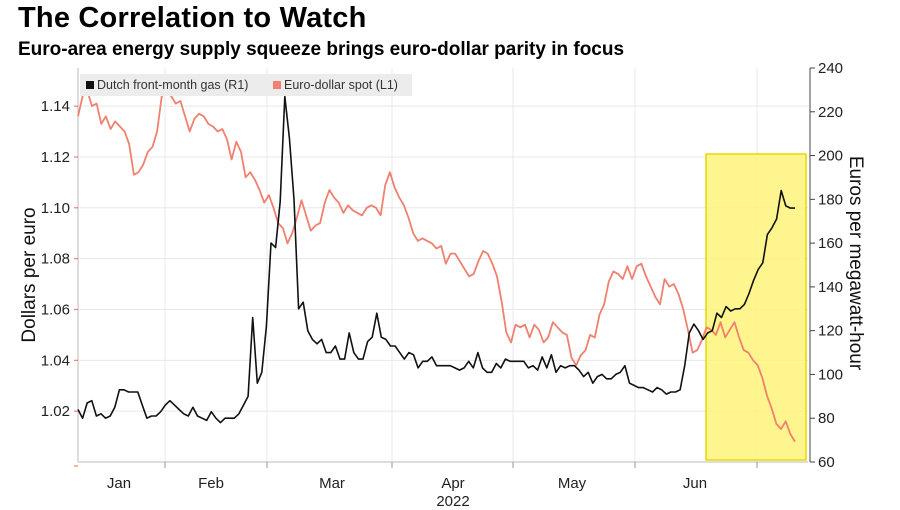  I want to click on x-tick-label: Mar, so click(332, 483).